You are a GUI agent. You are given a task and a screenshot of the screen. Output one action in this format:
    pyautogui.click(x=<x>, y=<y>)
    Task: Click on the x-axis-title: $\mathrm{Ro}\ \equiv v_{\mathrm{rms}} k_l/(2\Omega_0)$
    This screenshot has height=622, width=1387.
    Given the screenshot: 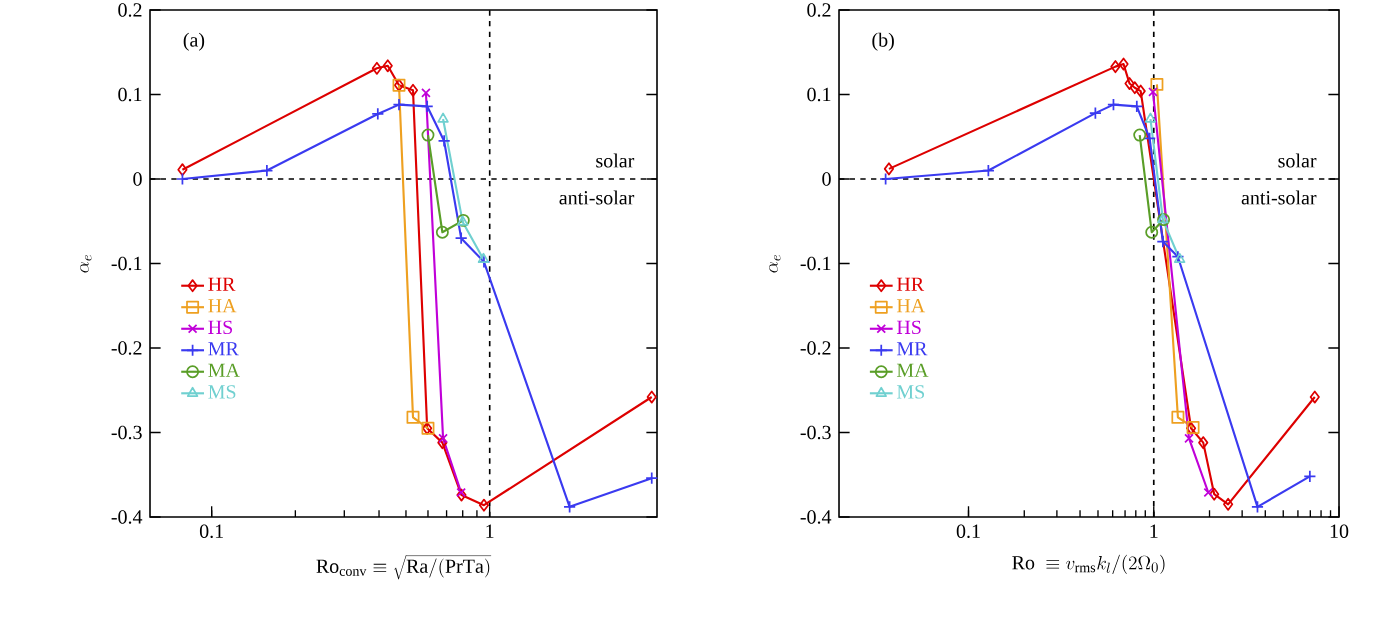 What is the action you would take?
    pyautogui.click(x=1088, y=564)
    